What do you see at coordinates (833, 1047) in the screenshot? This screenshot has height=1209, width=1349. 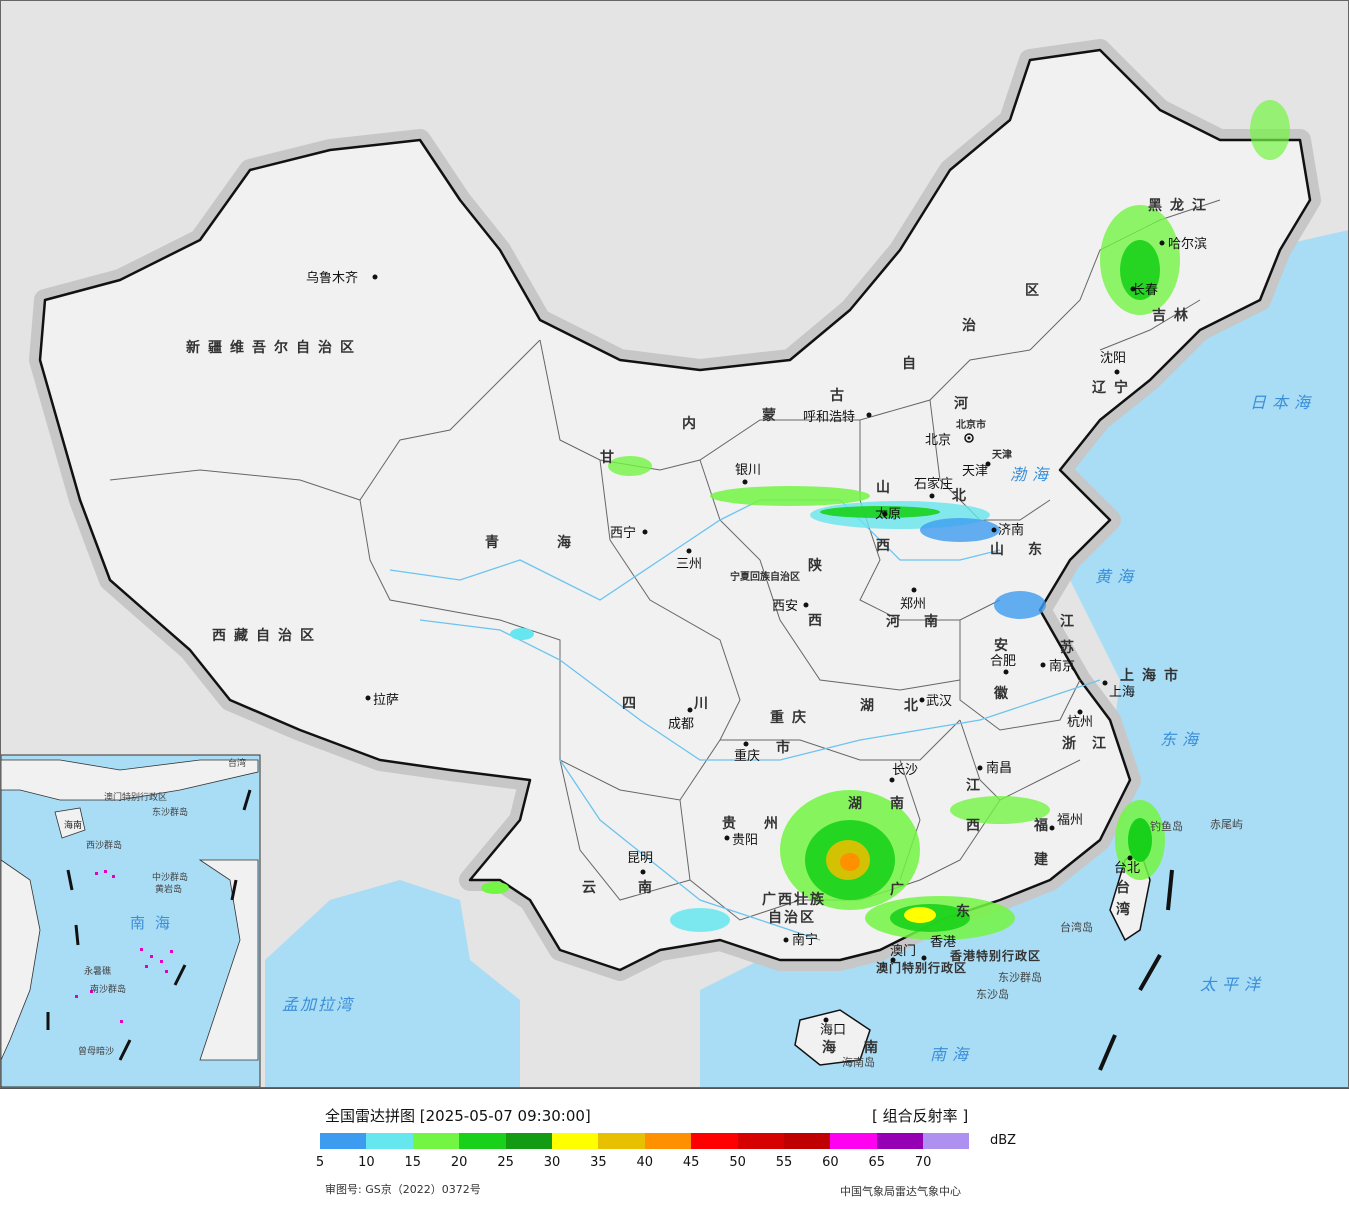 I see `label-hainan-1: 海` at bounding box center [833, 1047].